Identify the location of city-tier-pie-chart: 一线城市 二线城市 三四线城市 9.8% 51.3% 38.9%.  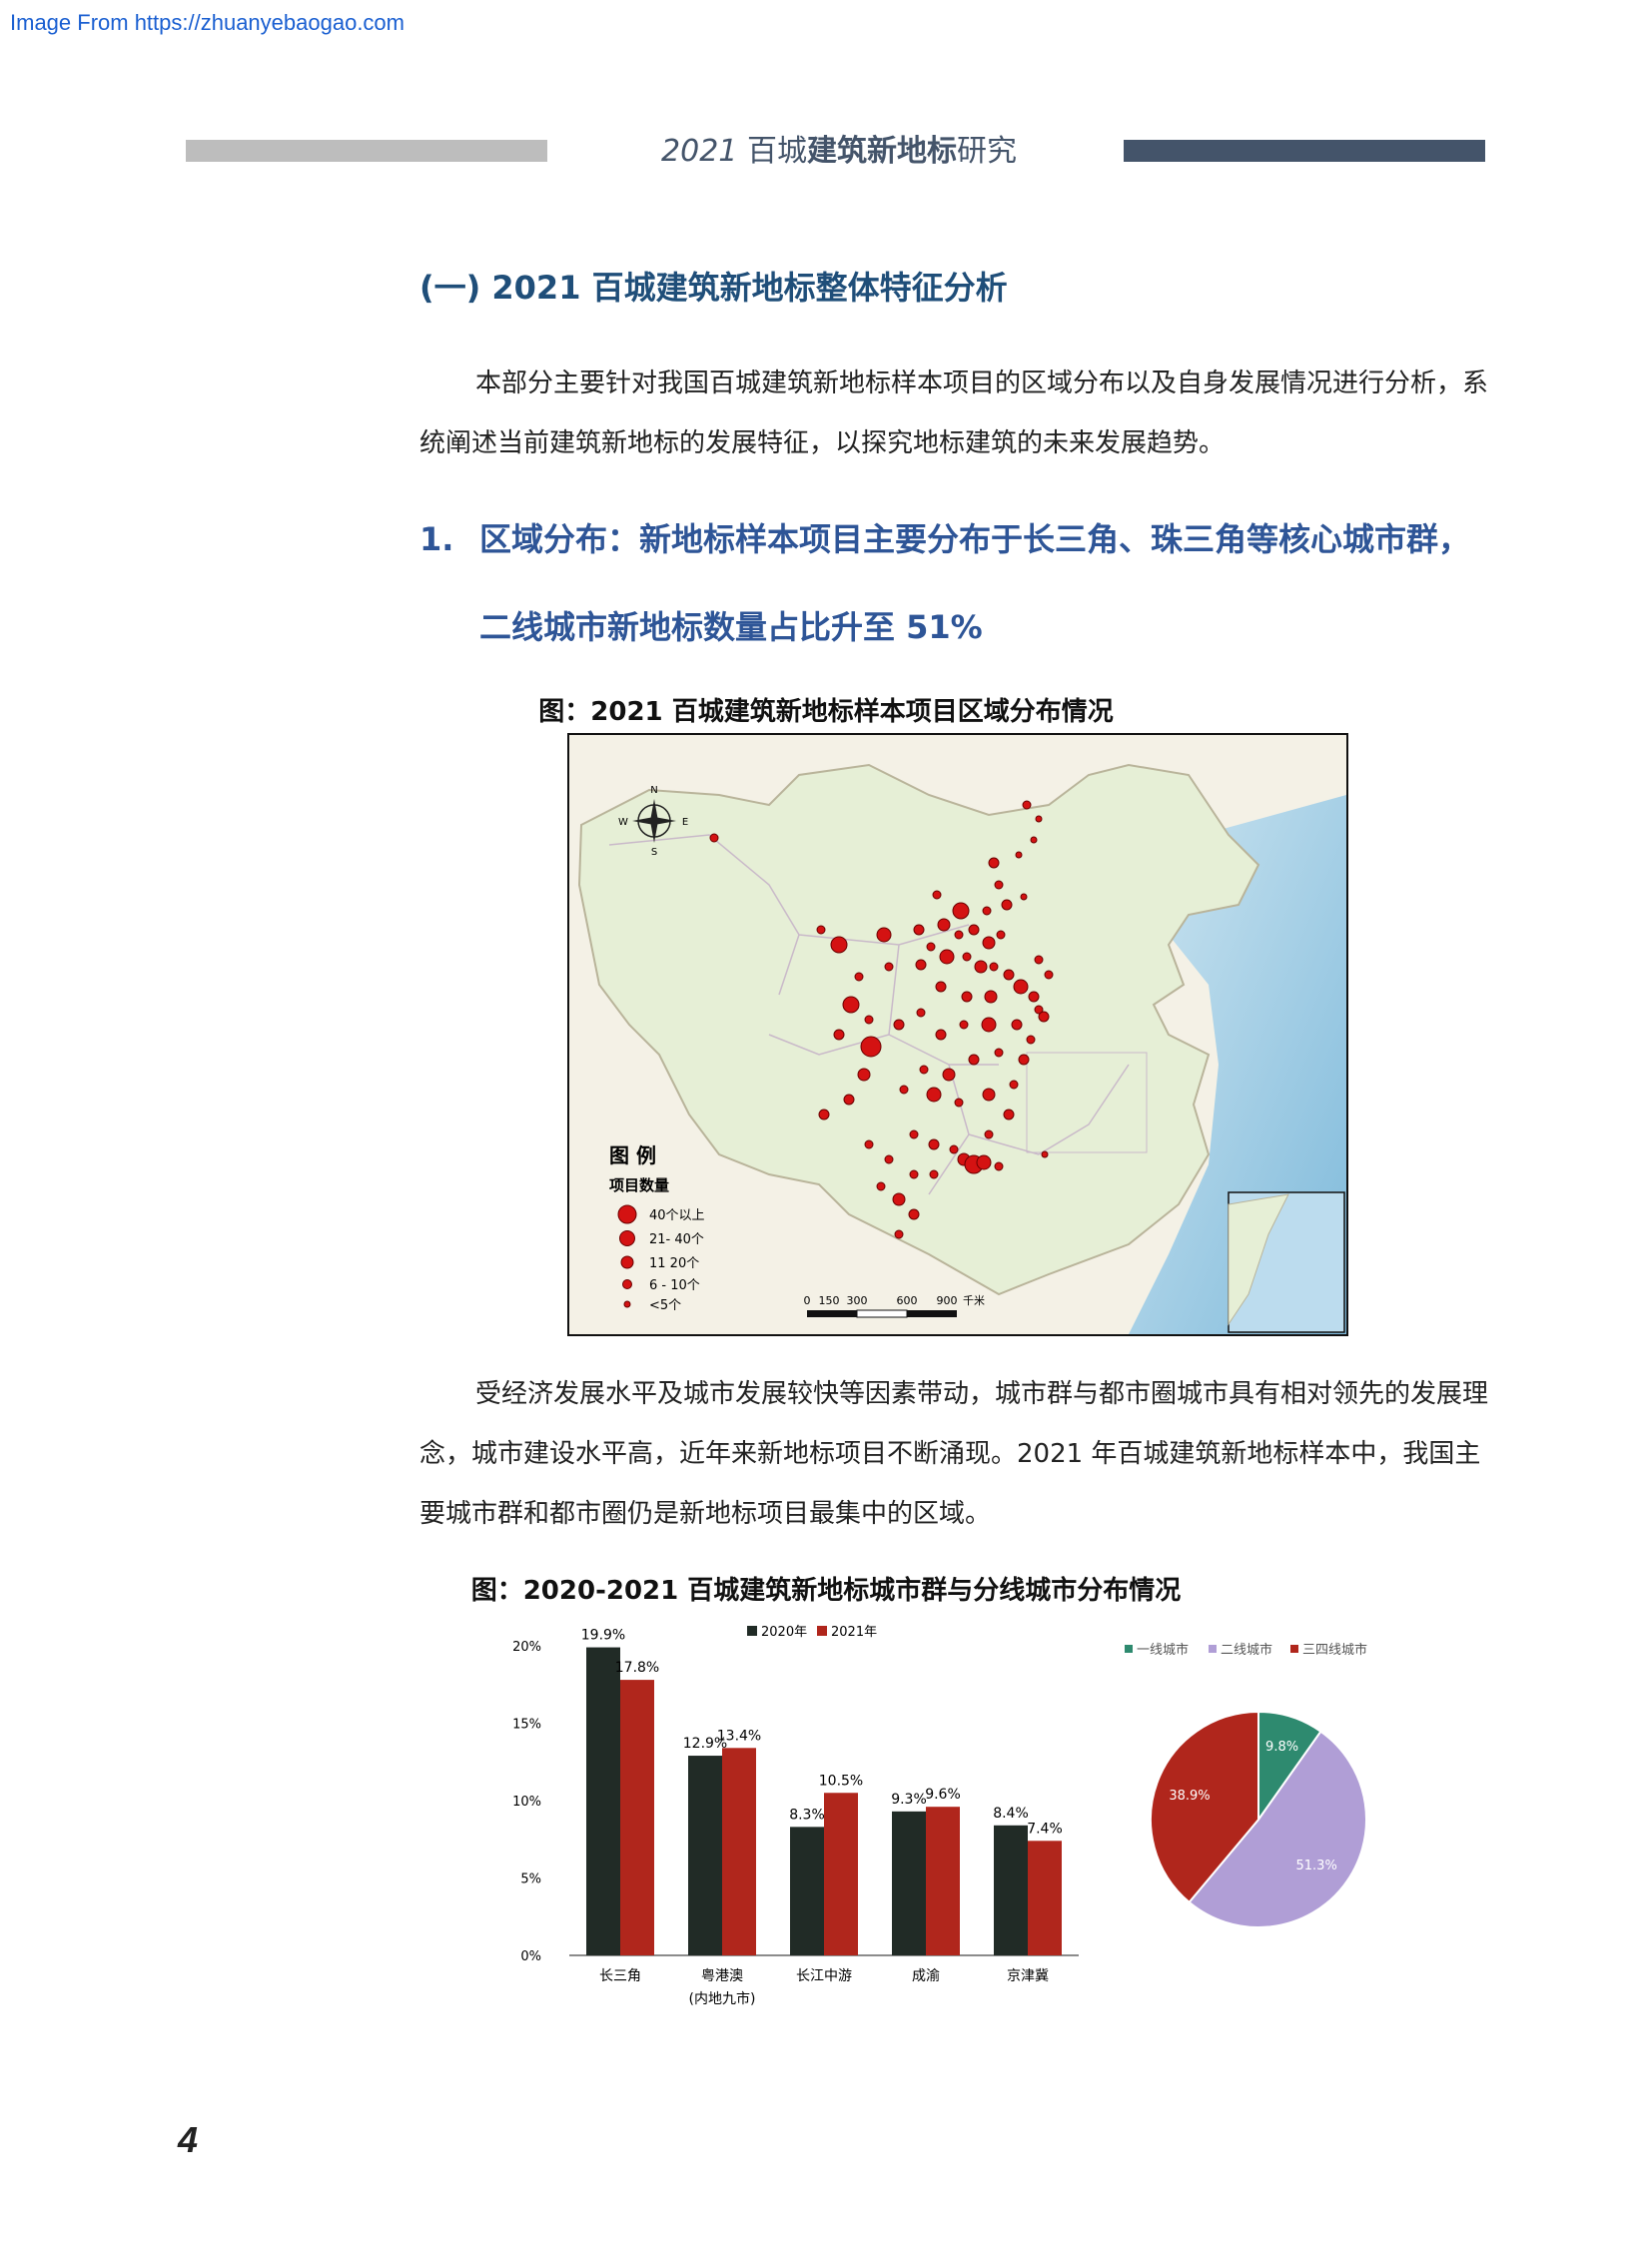
(1246, 1785).